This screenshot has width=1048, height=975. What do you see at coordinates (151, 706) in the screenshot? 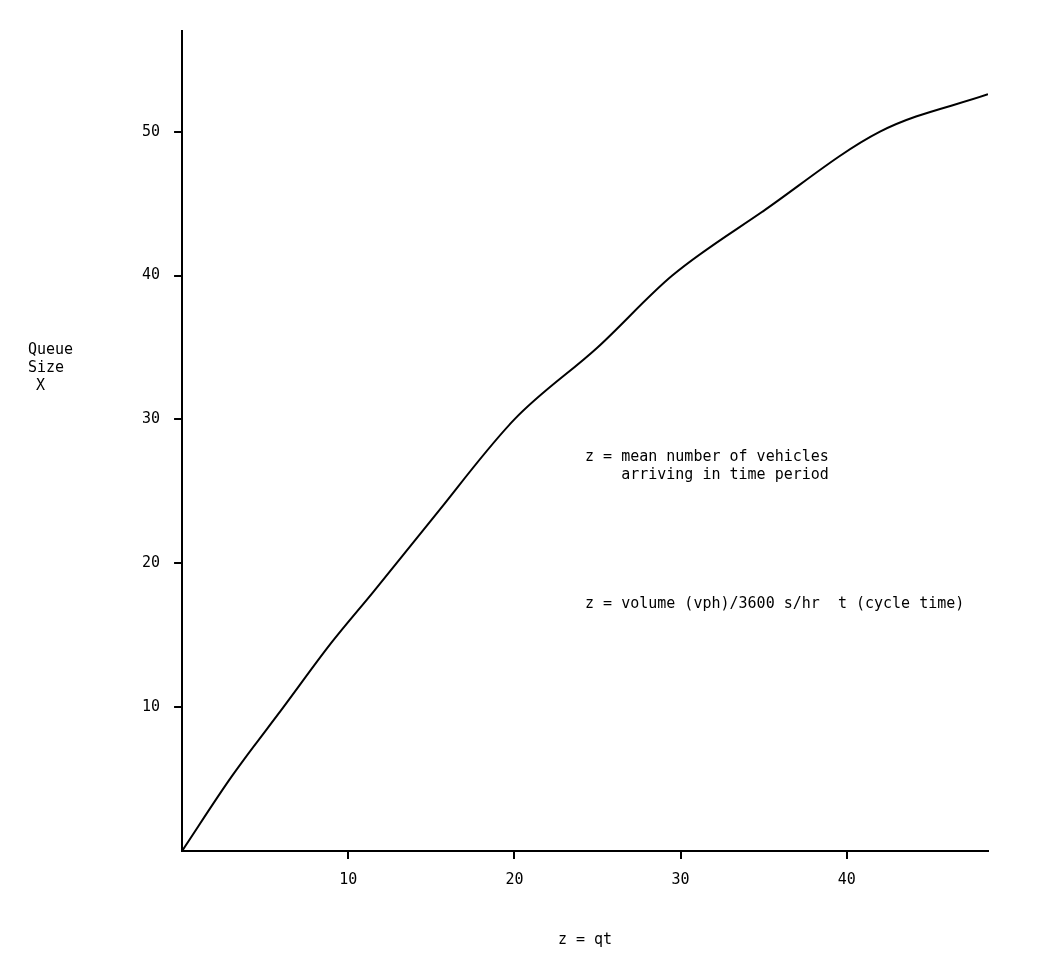
I see `y-tick-label: 10` at bounding box center [151, 706].